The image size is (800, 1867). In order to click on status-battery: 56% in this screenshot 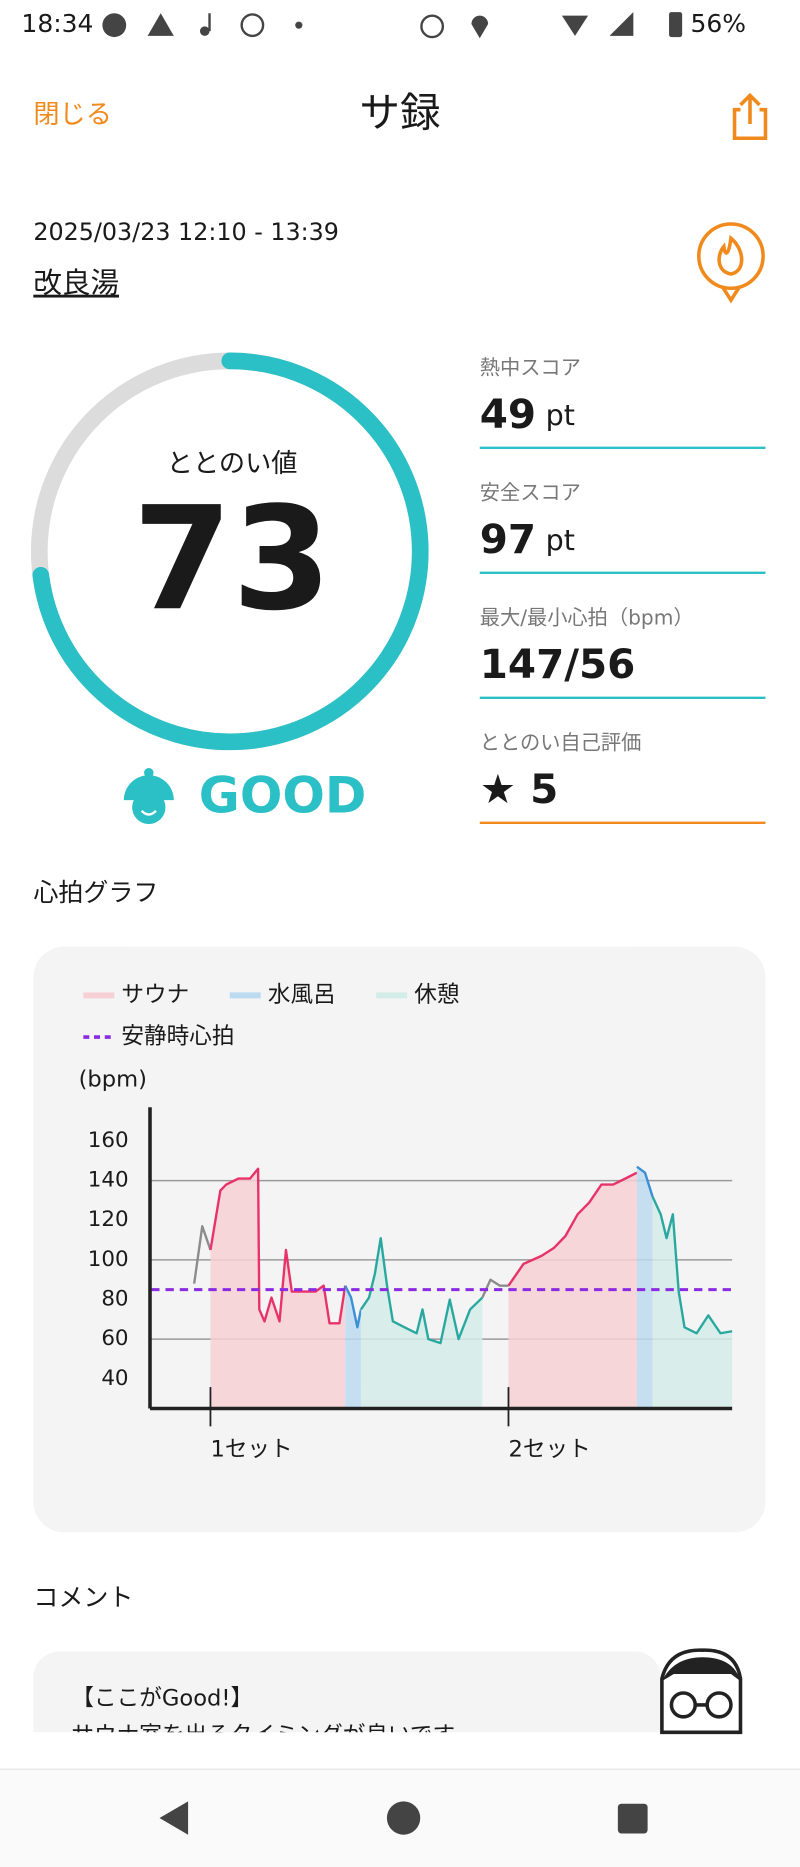, I will do `click(718, 23)`.